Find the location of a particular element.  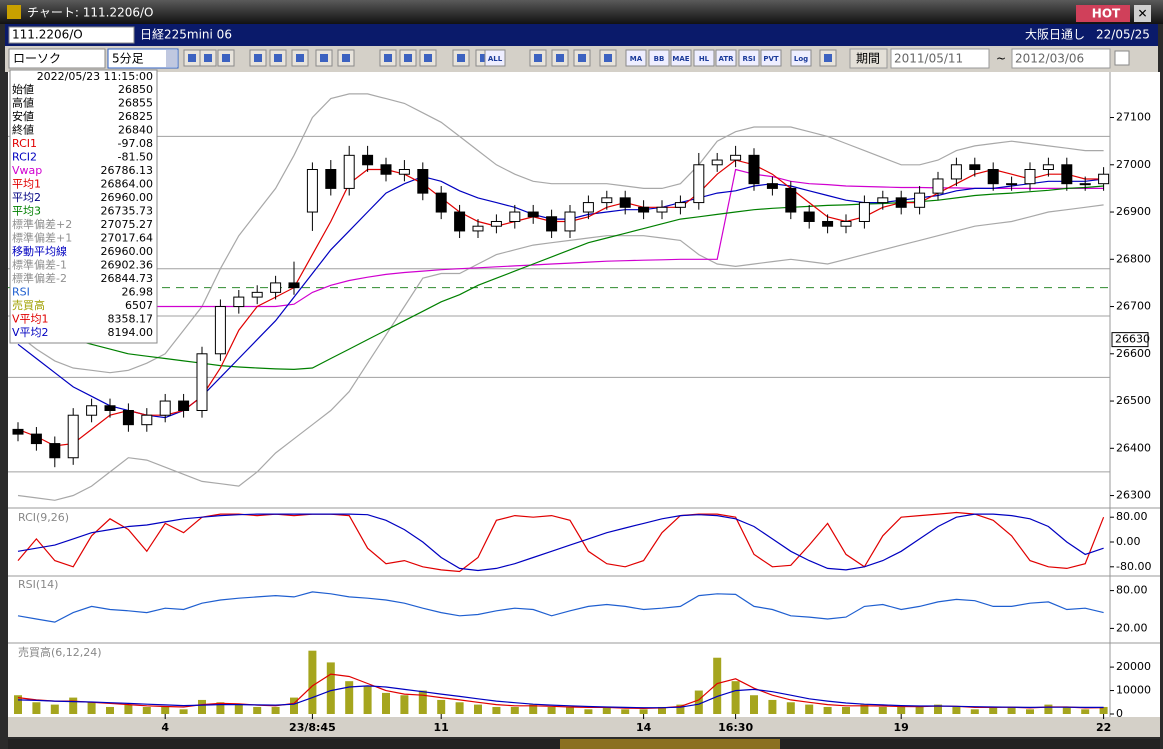

app-icon is located at coordinates (14, 12).